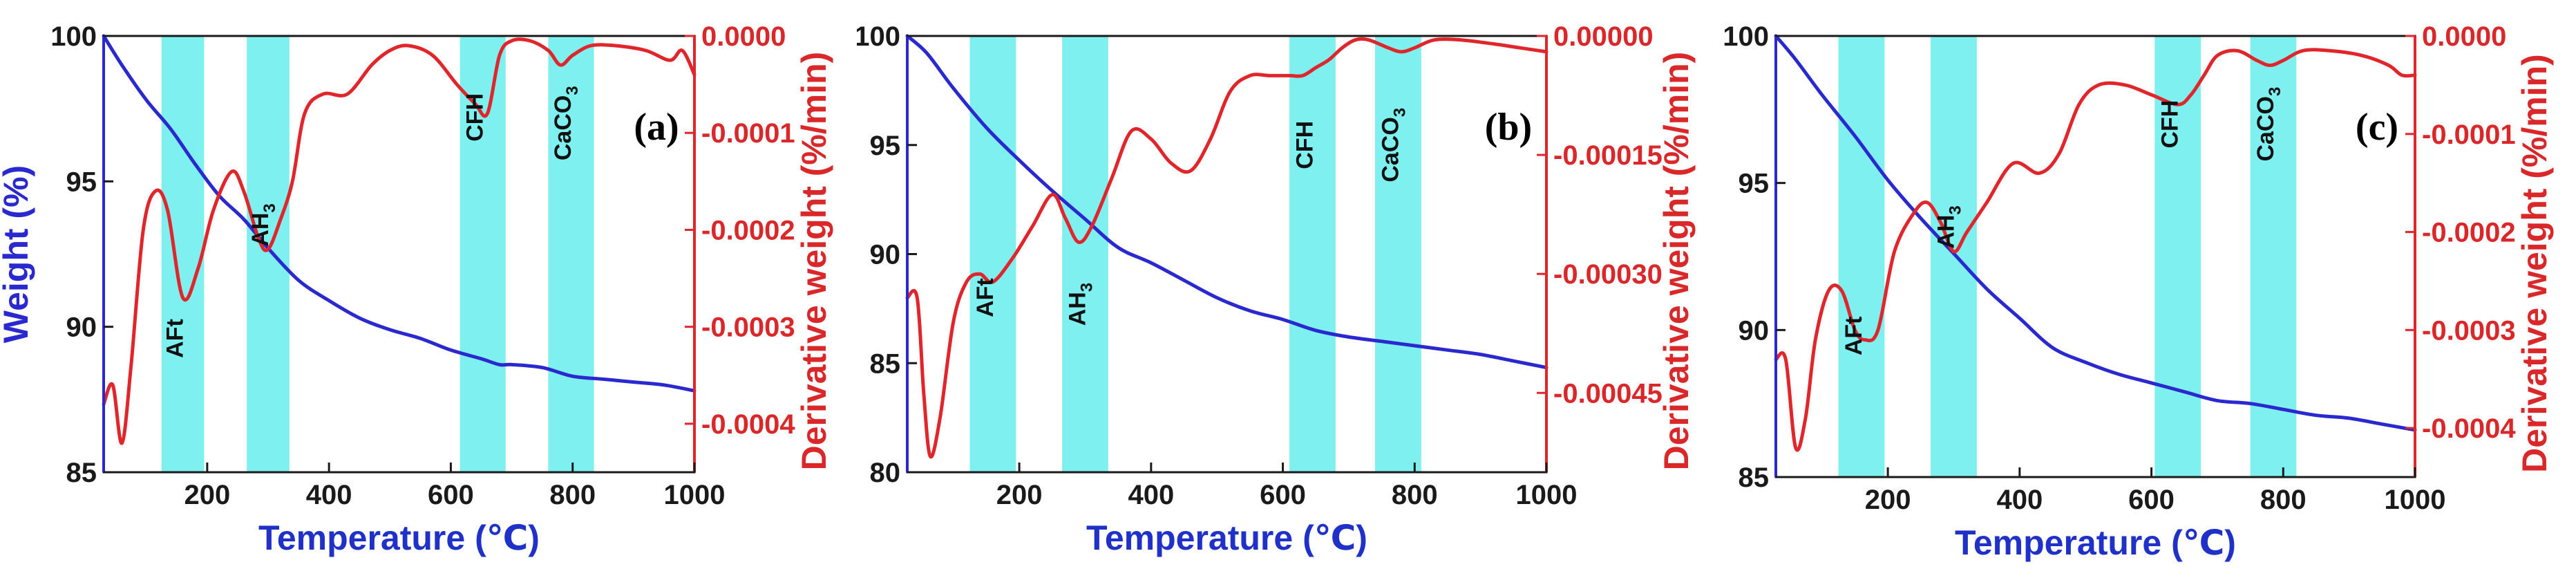 The image size is (2576, 578). Describe the element at coordinates (885, 473) in the screenshot. I see `y-tick-label: 80` at that location.